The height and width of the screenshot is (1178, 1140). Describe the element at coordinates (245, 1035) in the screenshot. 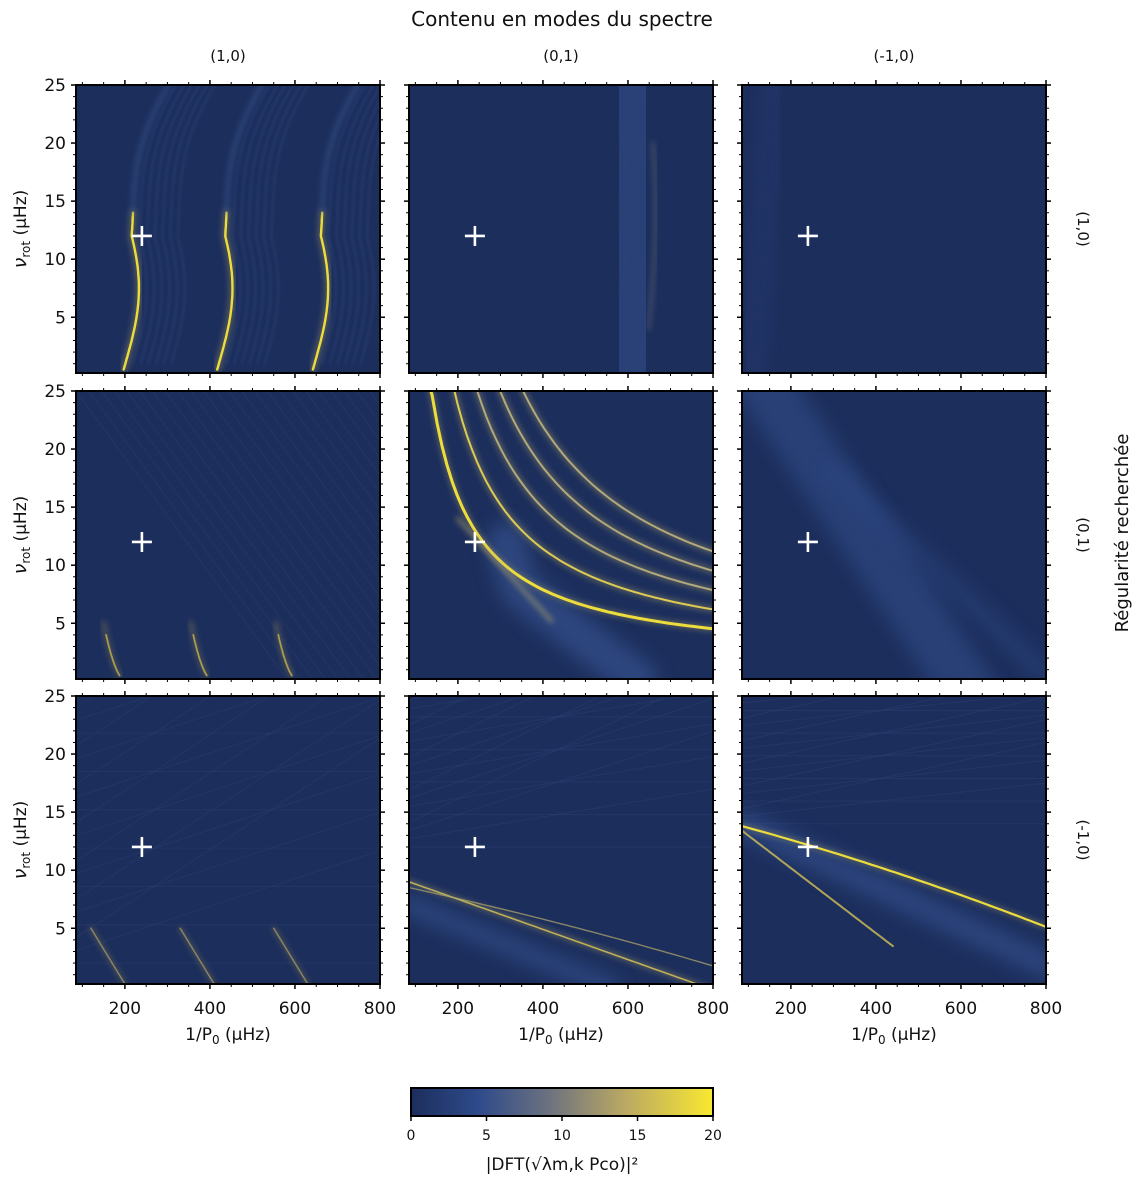

I see `x-axis-label-unit: (μHz)` at that location.